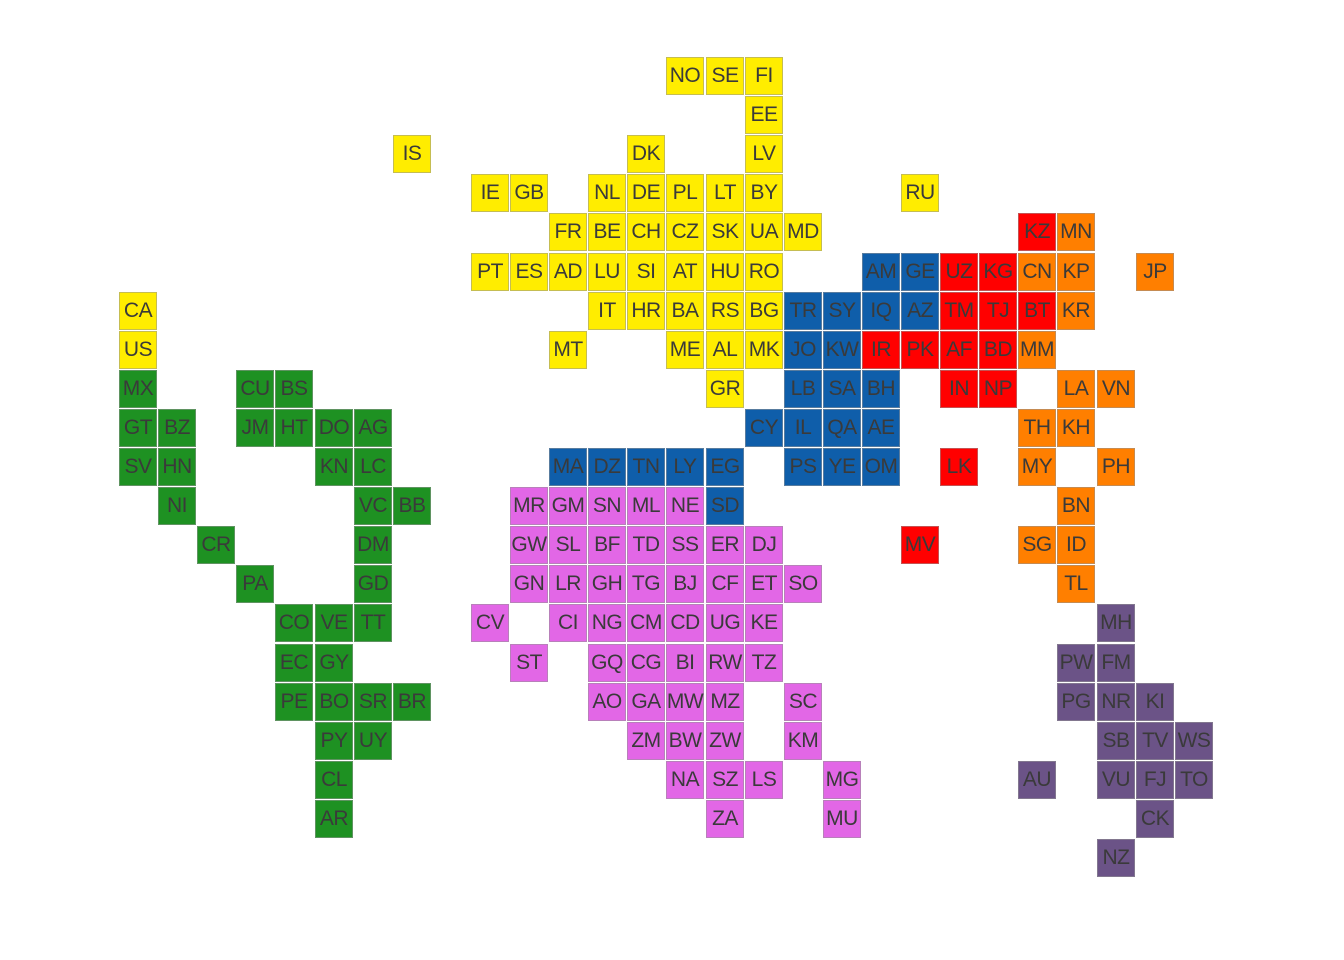 This screenshot has height=960, width=1344. I want to click on country-tile-tv: TV, so click(1155, 741).